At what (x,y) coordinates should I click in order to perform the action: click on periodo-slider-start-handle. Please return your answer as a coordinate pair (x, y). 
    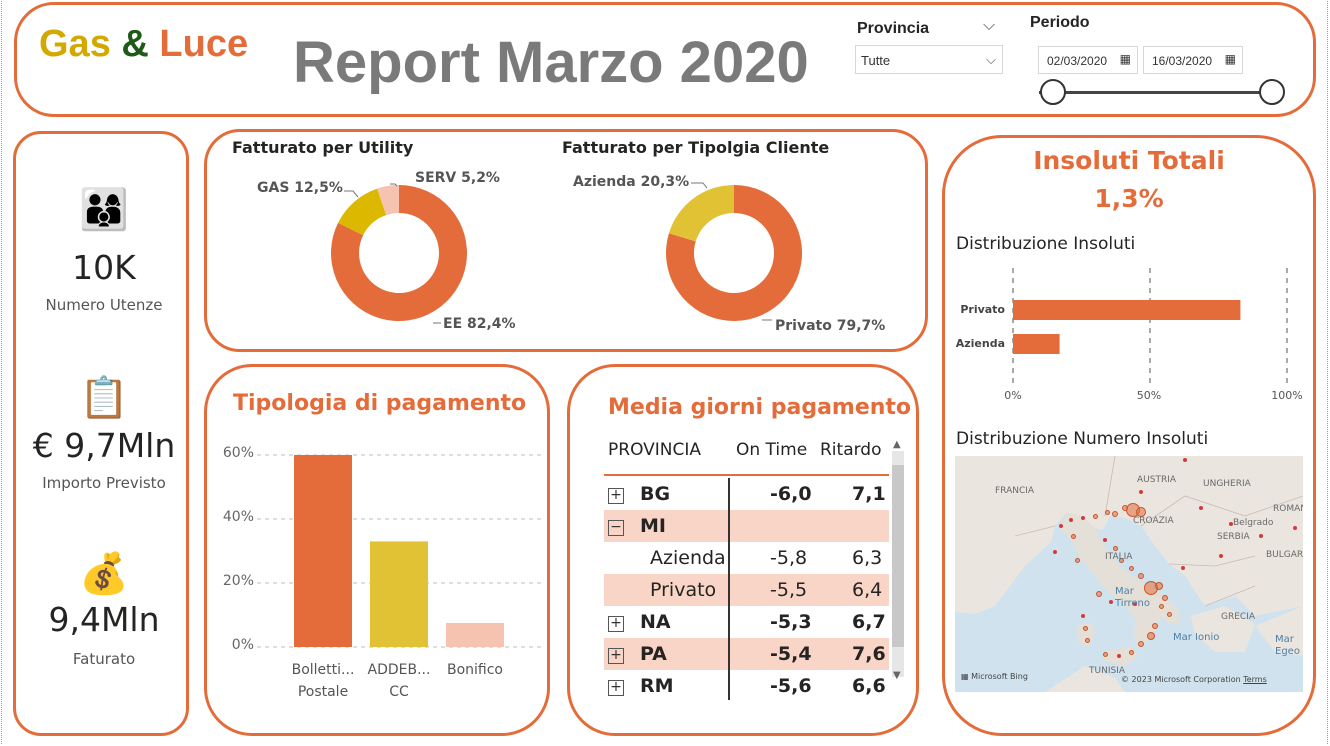
    Looking at the image, I should click on (1053, 92).